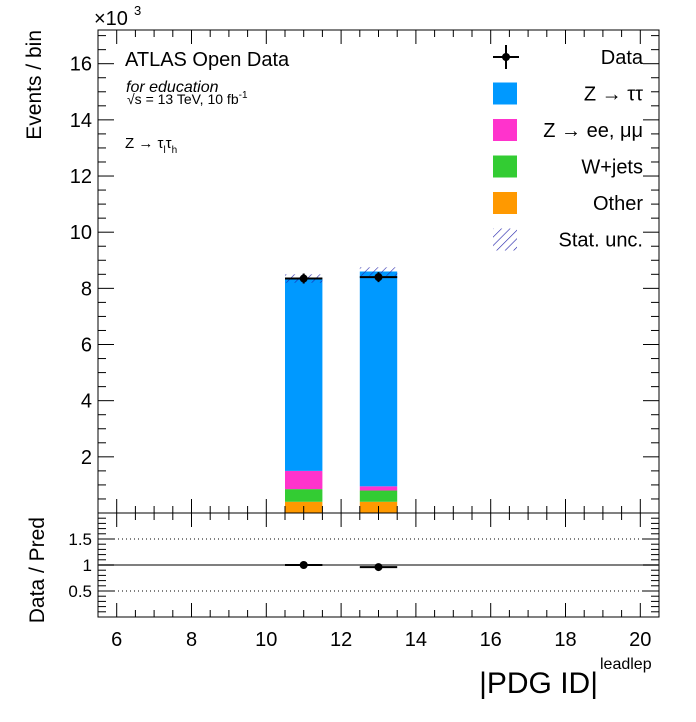 The height and width of the screenshot is (722, 696). Describe the element at coordinates (243, 95) in the screenshot. I see `lumi-exponent: -1` at that location.